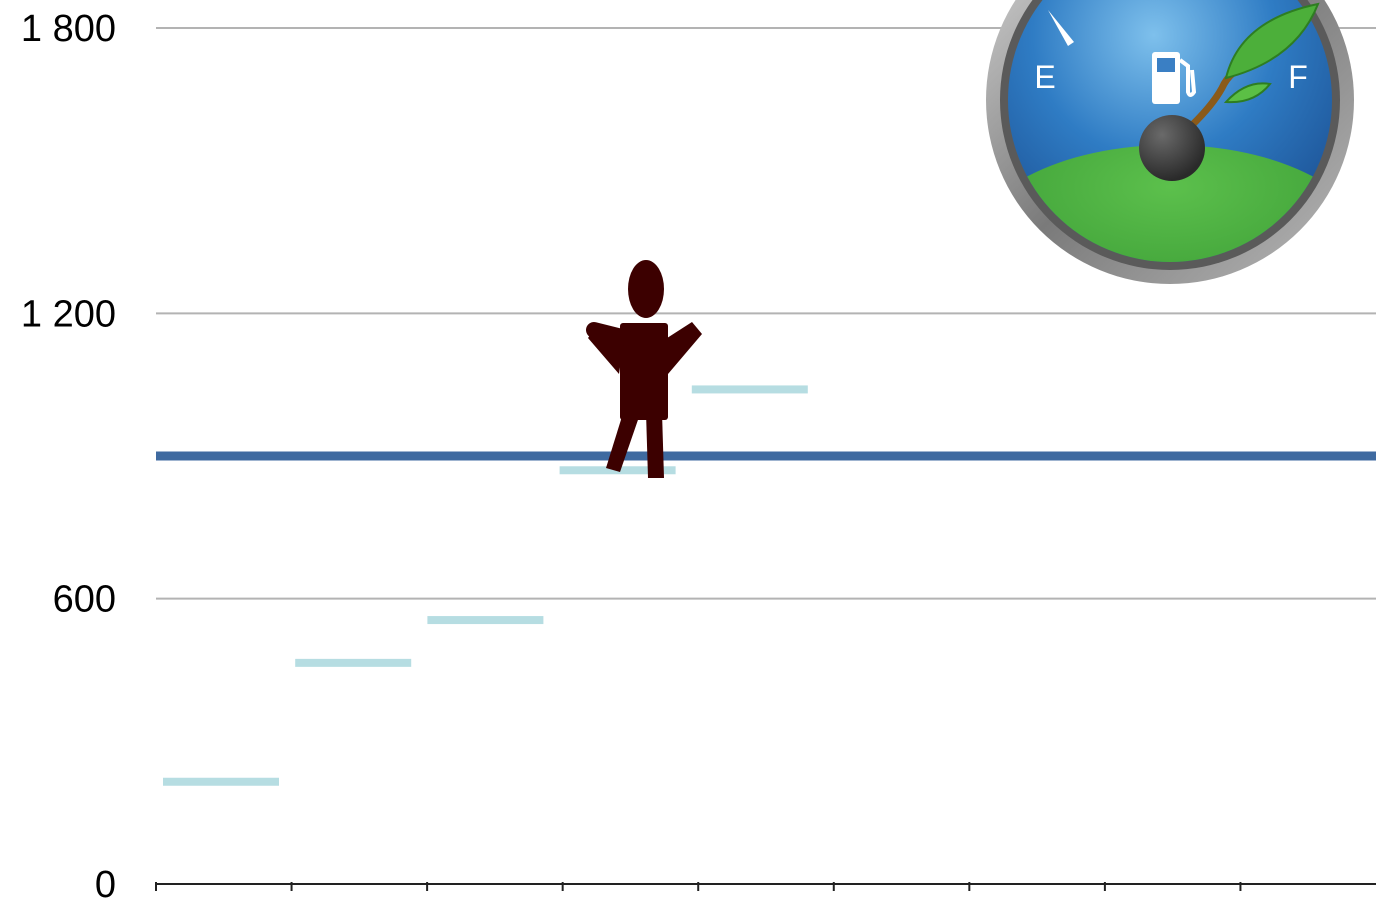 The height and width of the screenshot is (902, 1376). Describe the element at coordinates (1174, 78) in the screenshot. I see `fuel-pump-icon` at that location.